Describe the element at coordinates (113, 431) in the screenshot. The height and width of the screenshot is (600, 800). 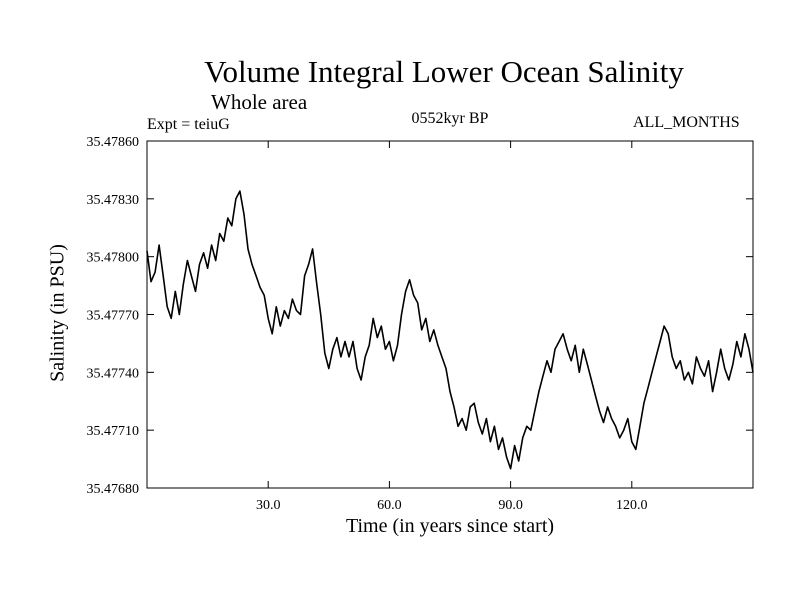
I see `y-tick-label: 35.47710` at that location.